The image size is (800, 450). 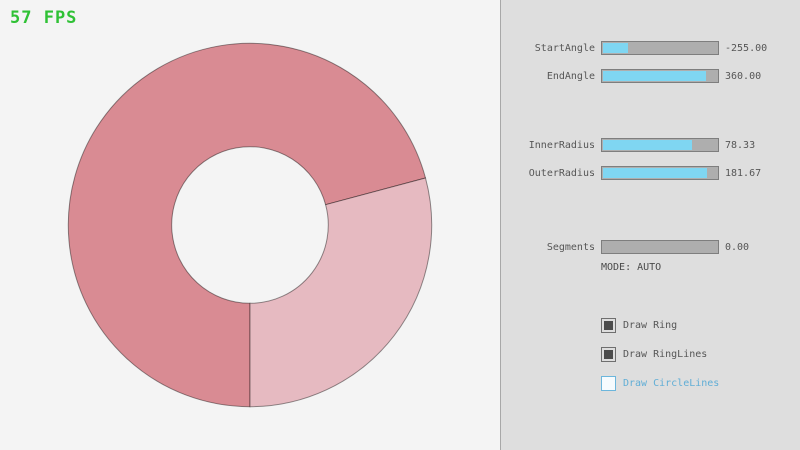 I want to click on startangle-slider-fill, so click(x=615, y=48).